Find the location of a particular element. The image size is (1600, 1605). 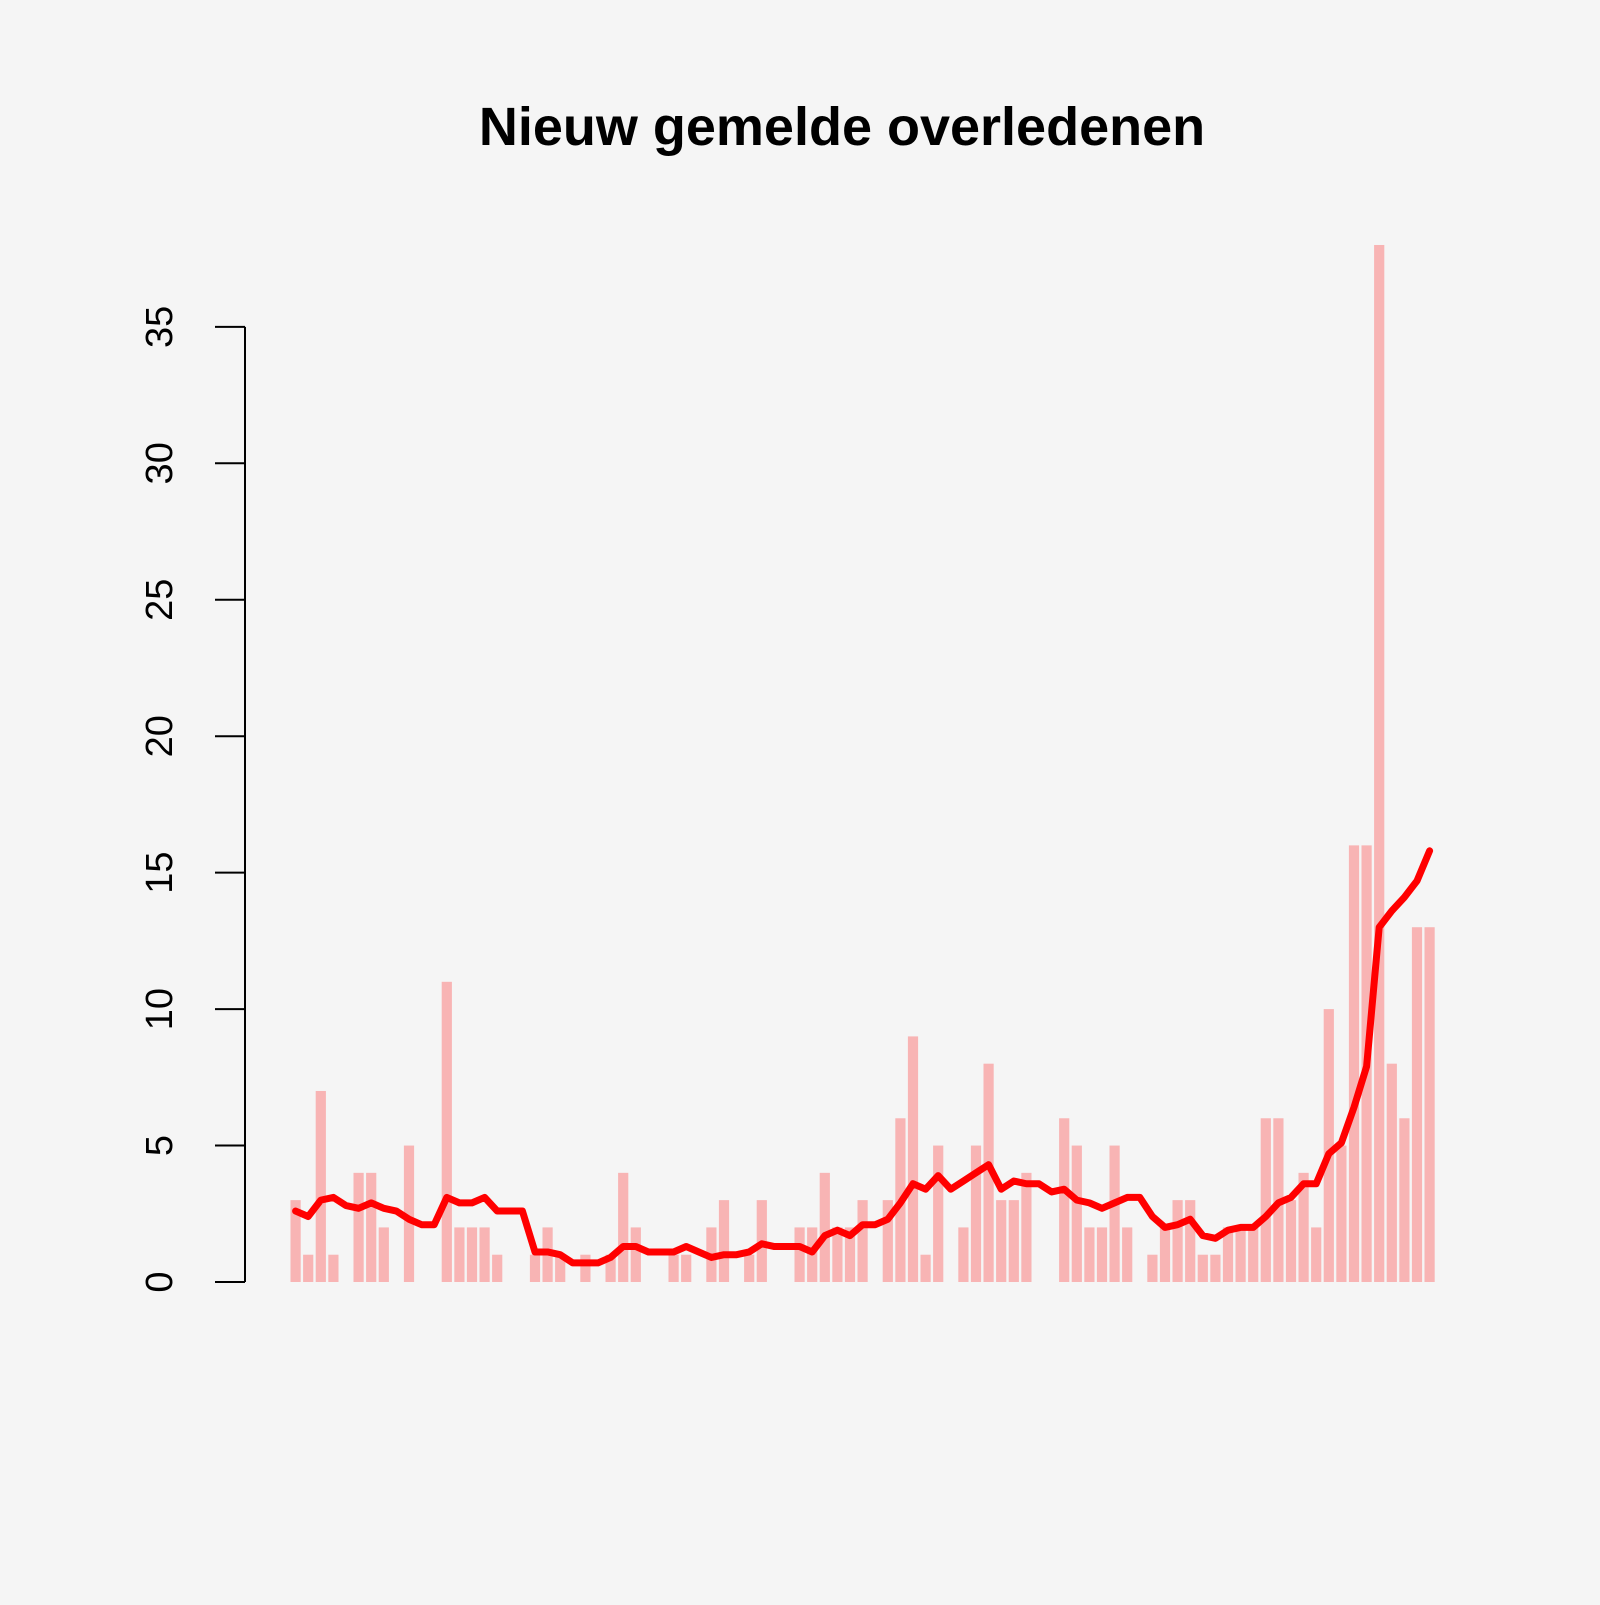

y-tick-label: 0 is located at coordinates (160, 1281).